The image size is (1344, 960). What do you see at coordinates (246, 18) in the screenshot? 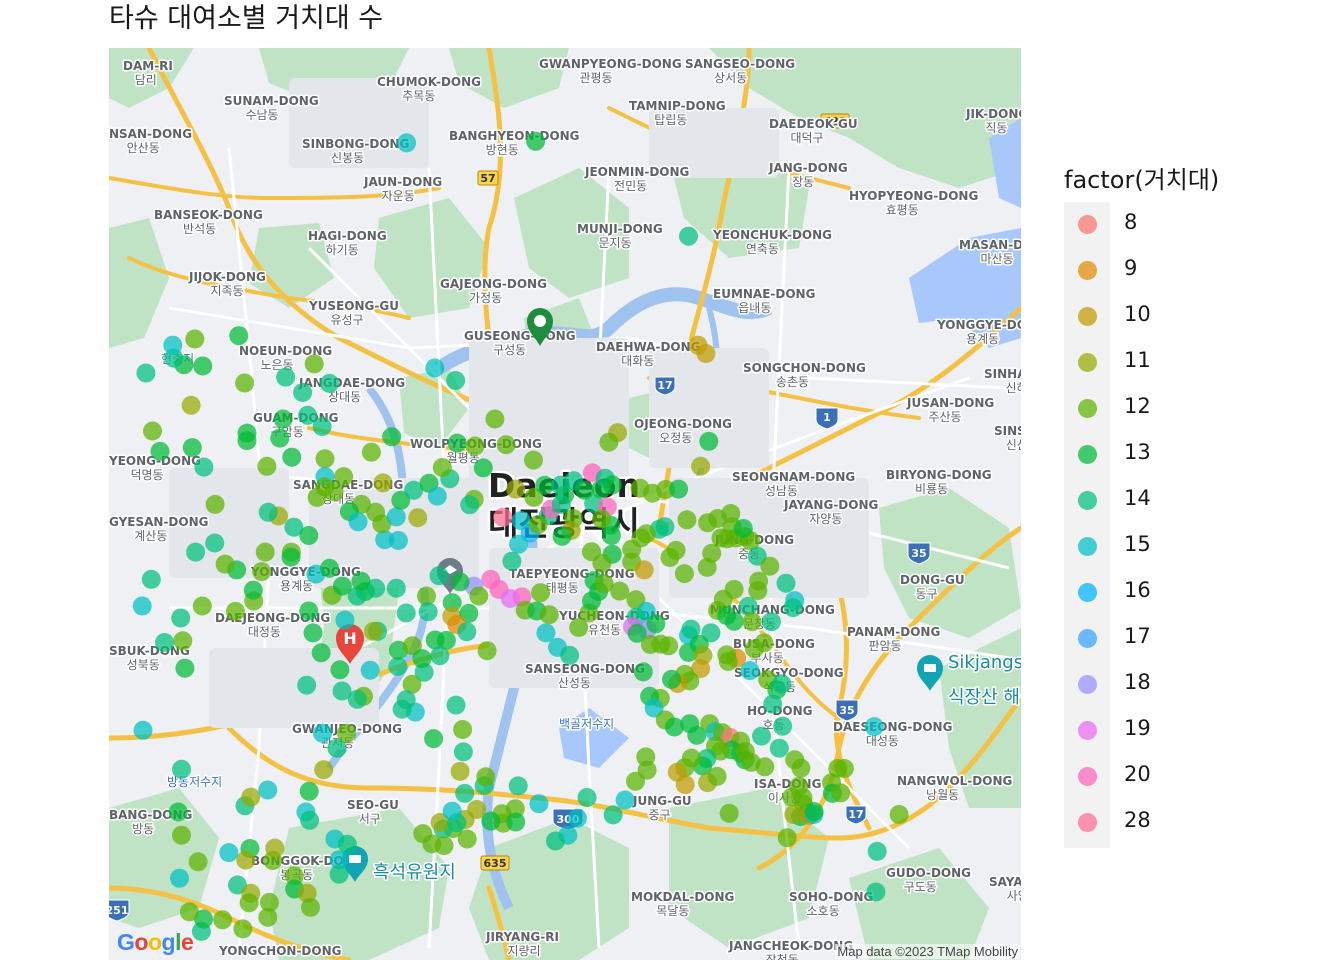
I see `plot-title: 타슈 대여소별 거치대 수` at bounding box center [246, 18].